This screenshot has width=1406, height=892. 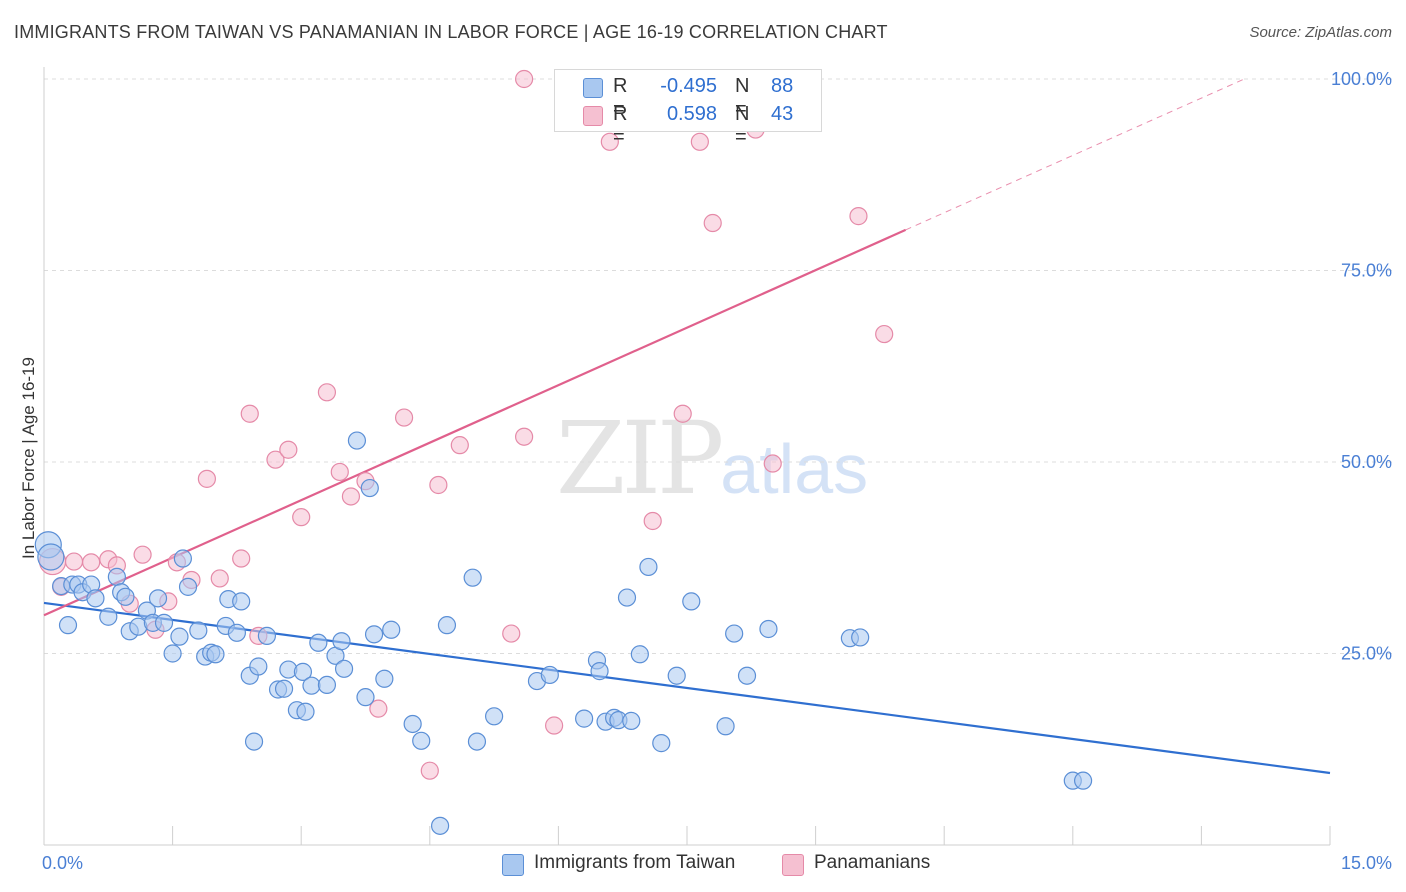 What do you see at coordinates (635, 862) in the screenshot?
I see `legend-label-taiwan: Immigrants from Taiwan` at bounding box center [635, 862].